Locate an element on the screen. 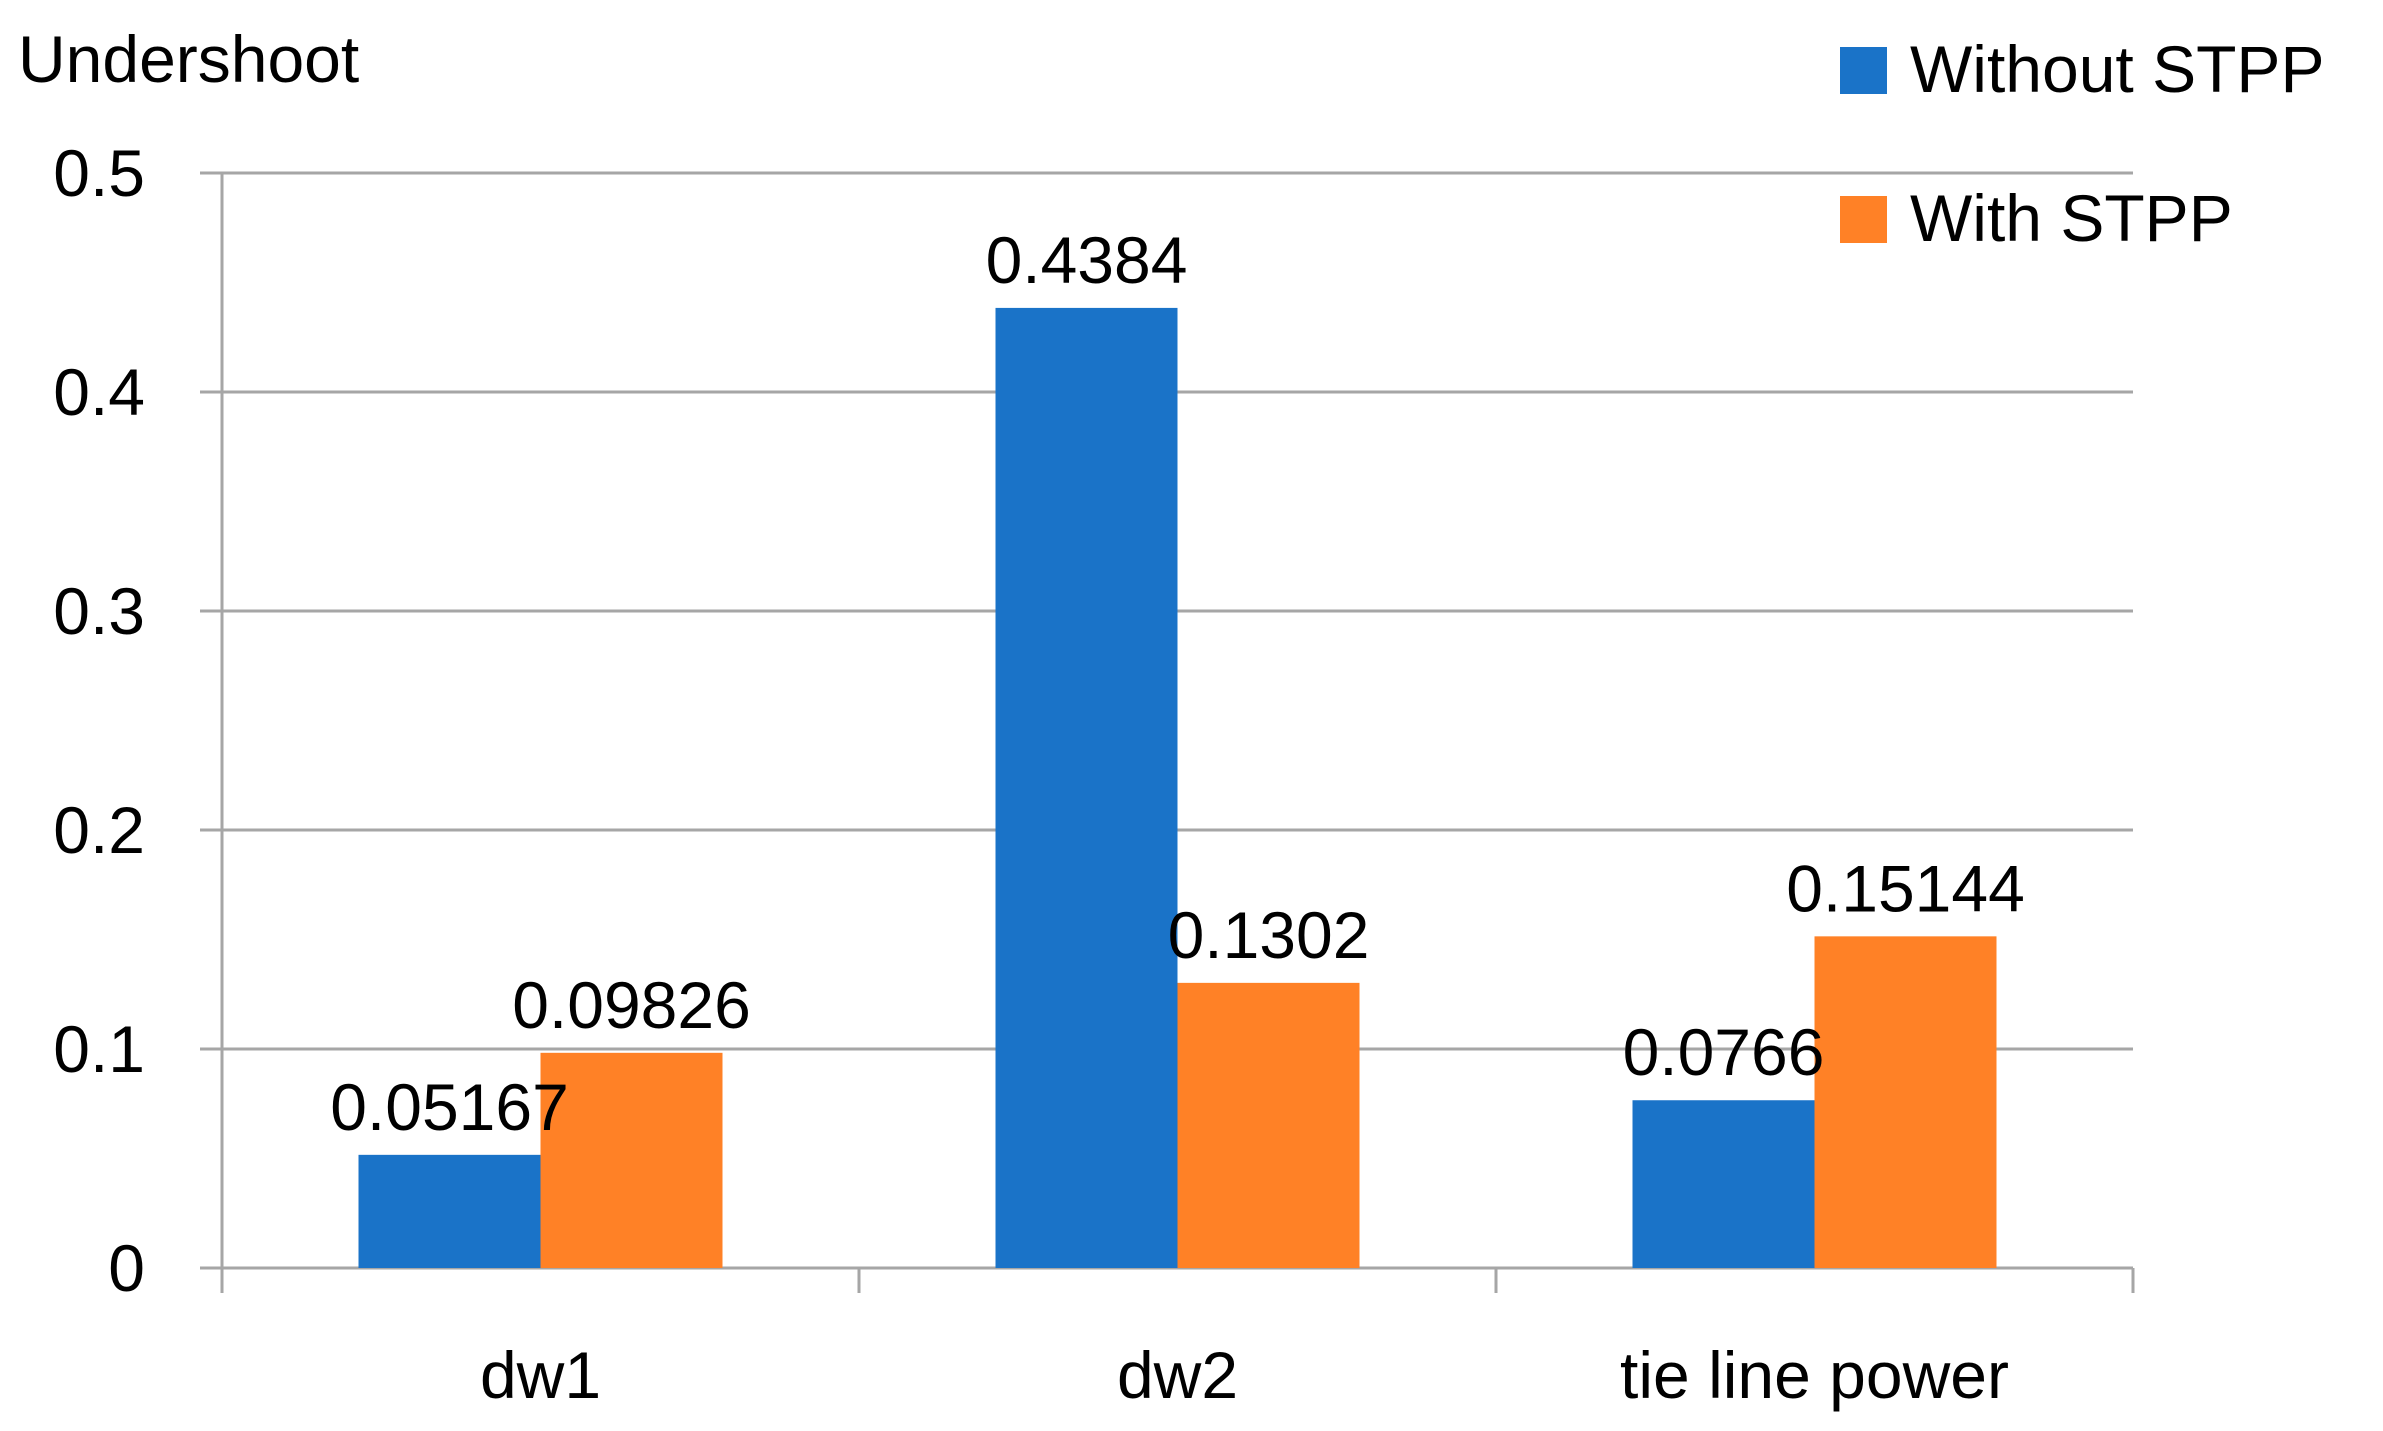 The height and width of the screenshot is (1431, 2383). x-tick-label: dw1 is located at coordinates (540, 1375).